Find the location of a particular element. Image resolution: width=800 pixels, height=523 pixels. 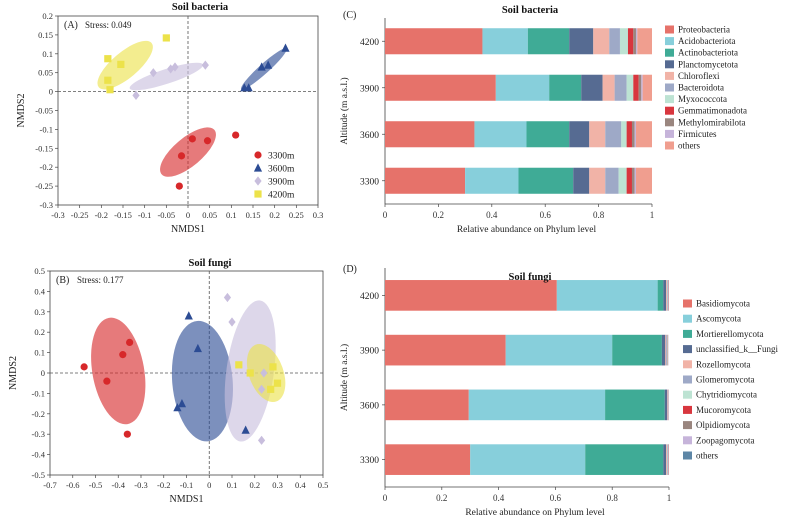

x-tick-label: -0.25 is located at coordinates (80, 215).